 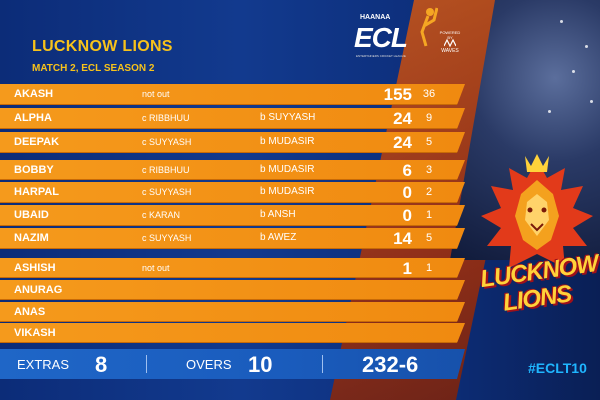 What do you see at coordinates (37, 142) in the screenshot?
I see `batter-name: DEEPAK` at bounding box center [37, 142].